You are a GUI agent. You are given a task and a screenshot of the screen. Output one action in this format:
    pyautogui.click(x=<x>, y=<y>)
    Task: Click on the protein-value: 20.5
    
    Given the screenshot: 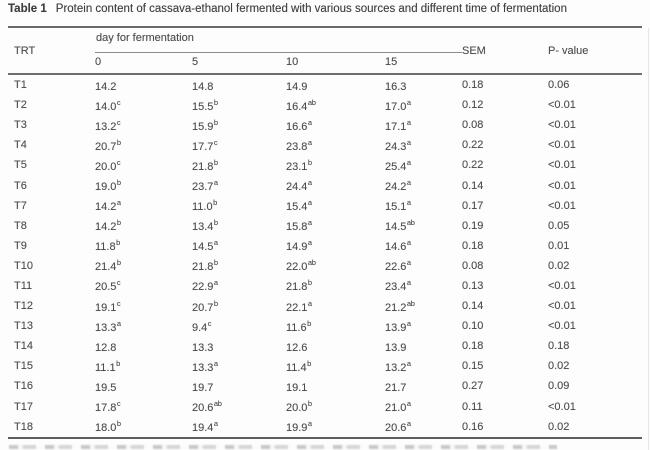 What is the action you would take?
    pyautogui.click(x=106, y=287)
    